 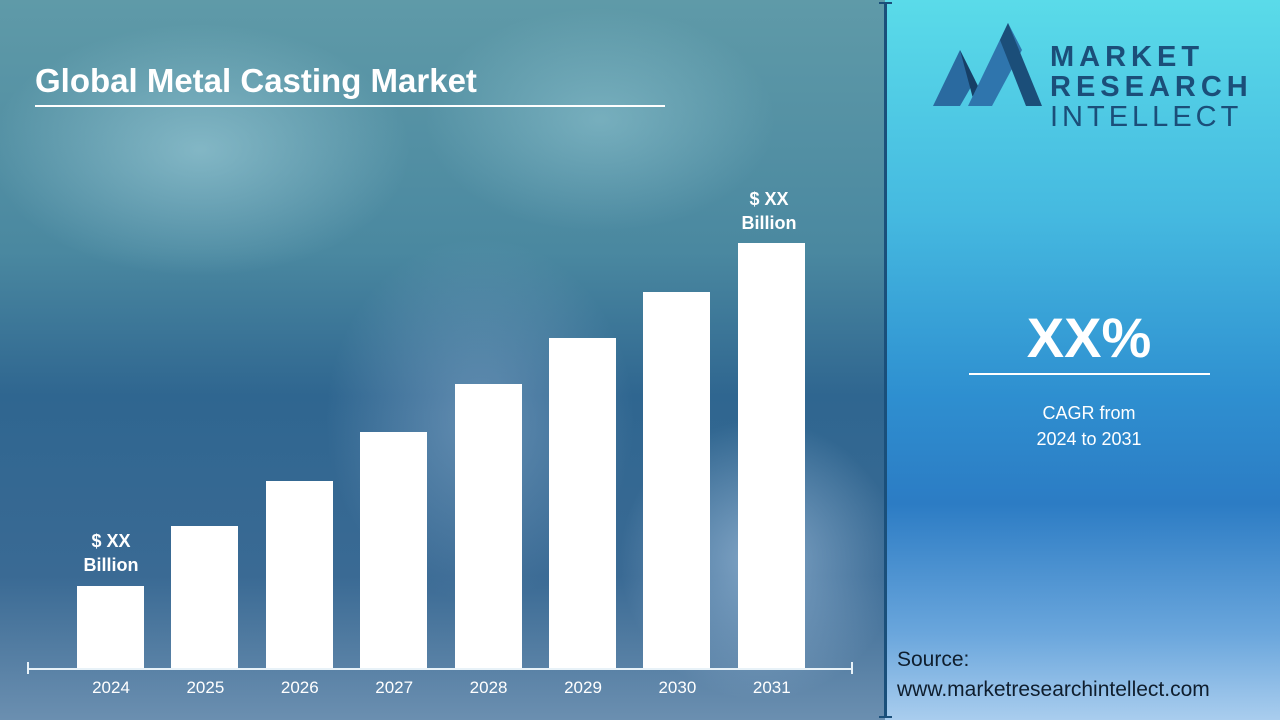 I want to click on x-tick-label: 2024, so click(x=111, y=687).